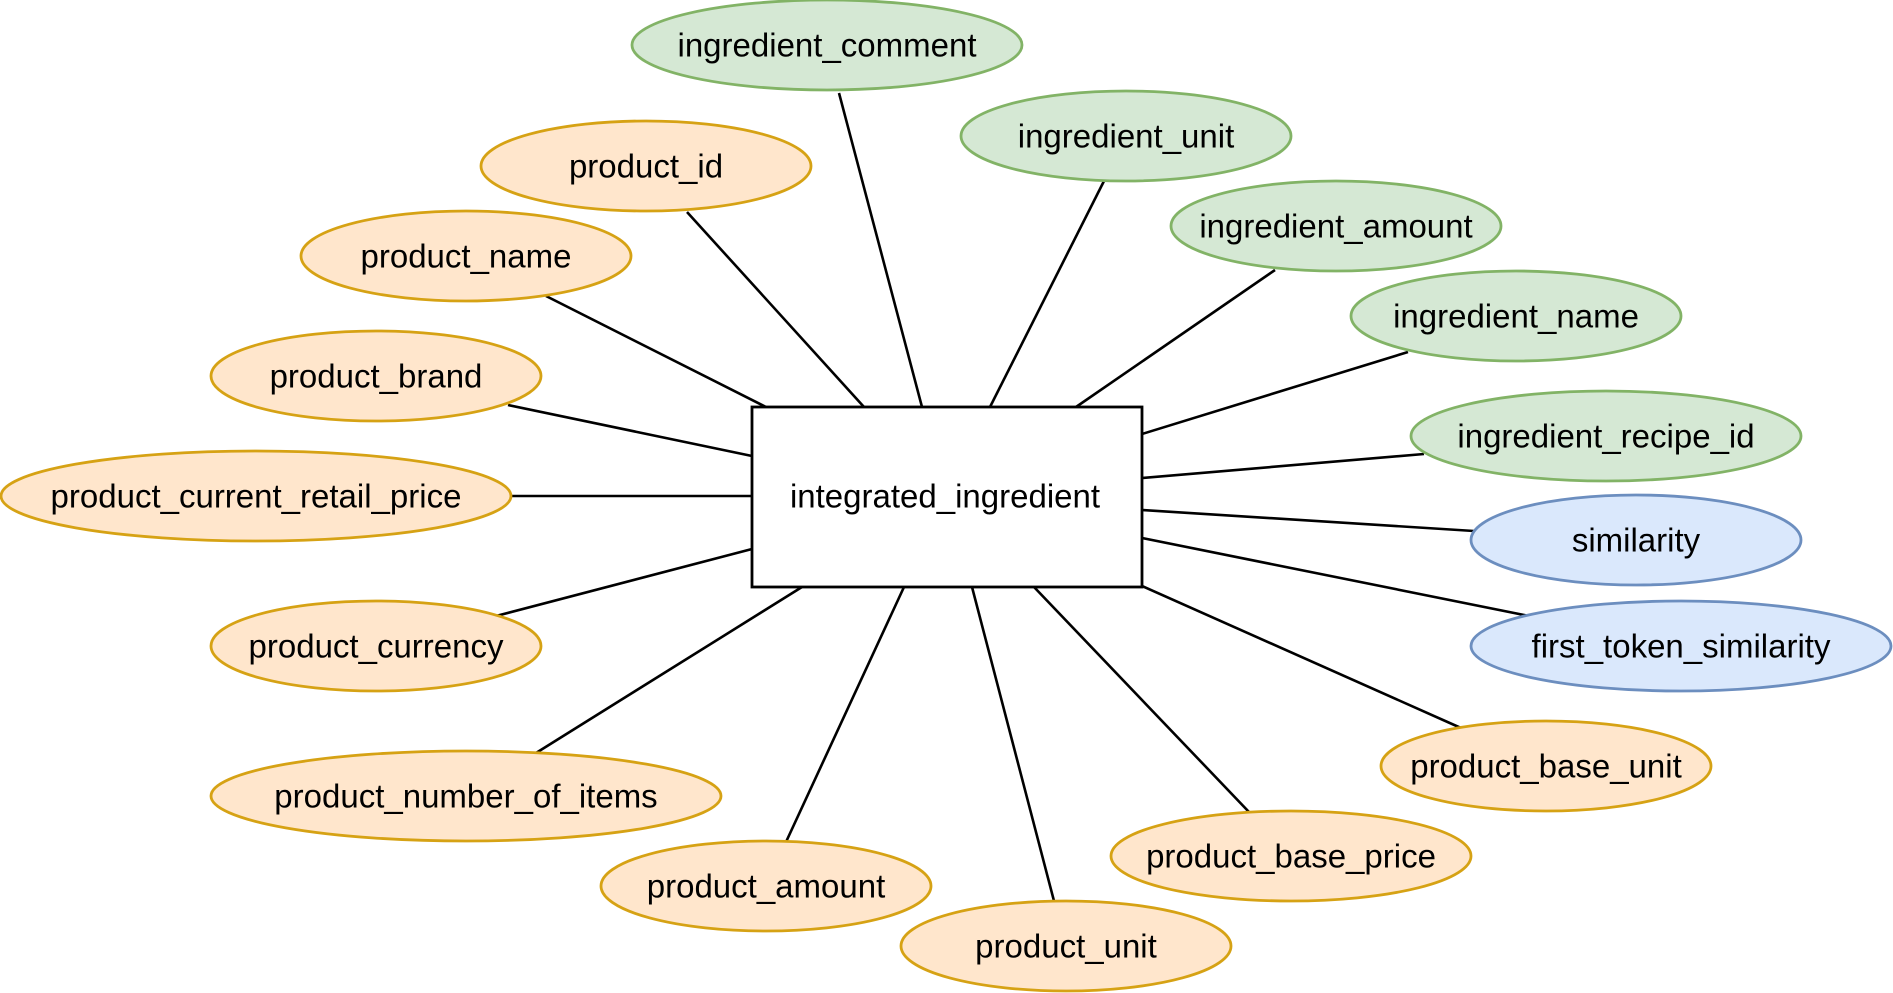 The height and width of the screenshot is (993, 1893). I want to click on connector-similarity, so click(1308, 520).